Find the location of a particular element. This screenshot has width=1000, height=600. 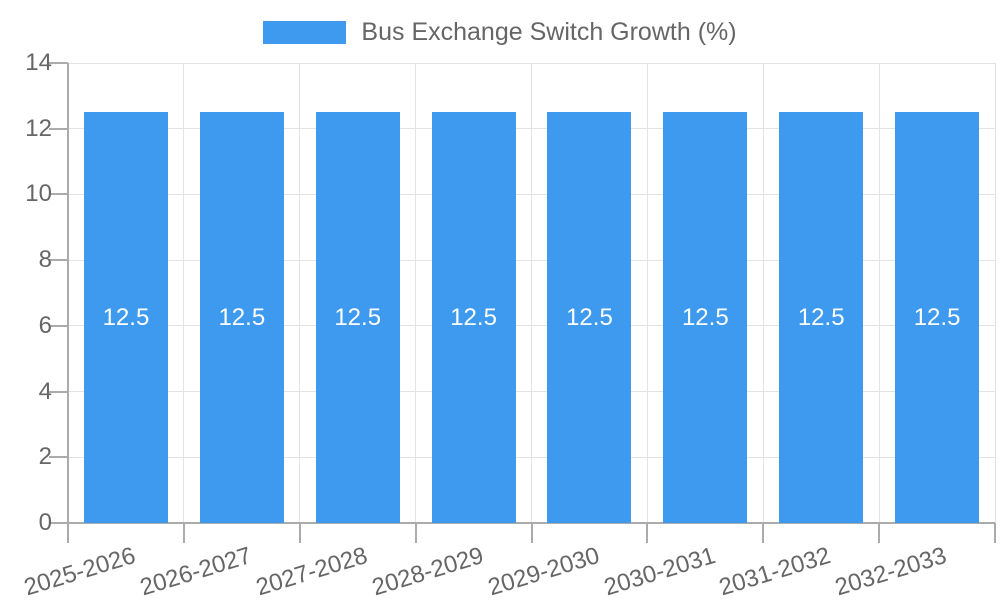

bar-value-label-2029-2030: 12.5 is located at coordinates (589, 317).